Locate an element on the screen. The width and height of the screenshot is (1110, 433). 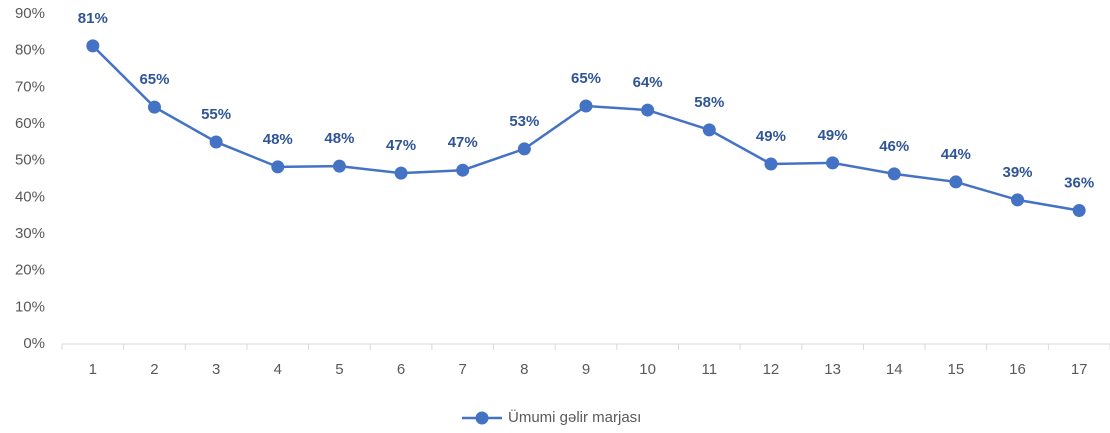
y-tick-label: 10% is located at coordinates (30, 306).